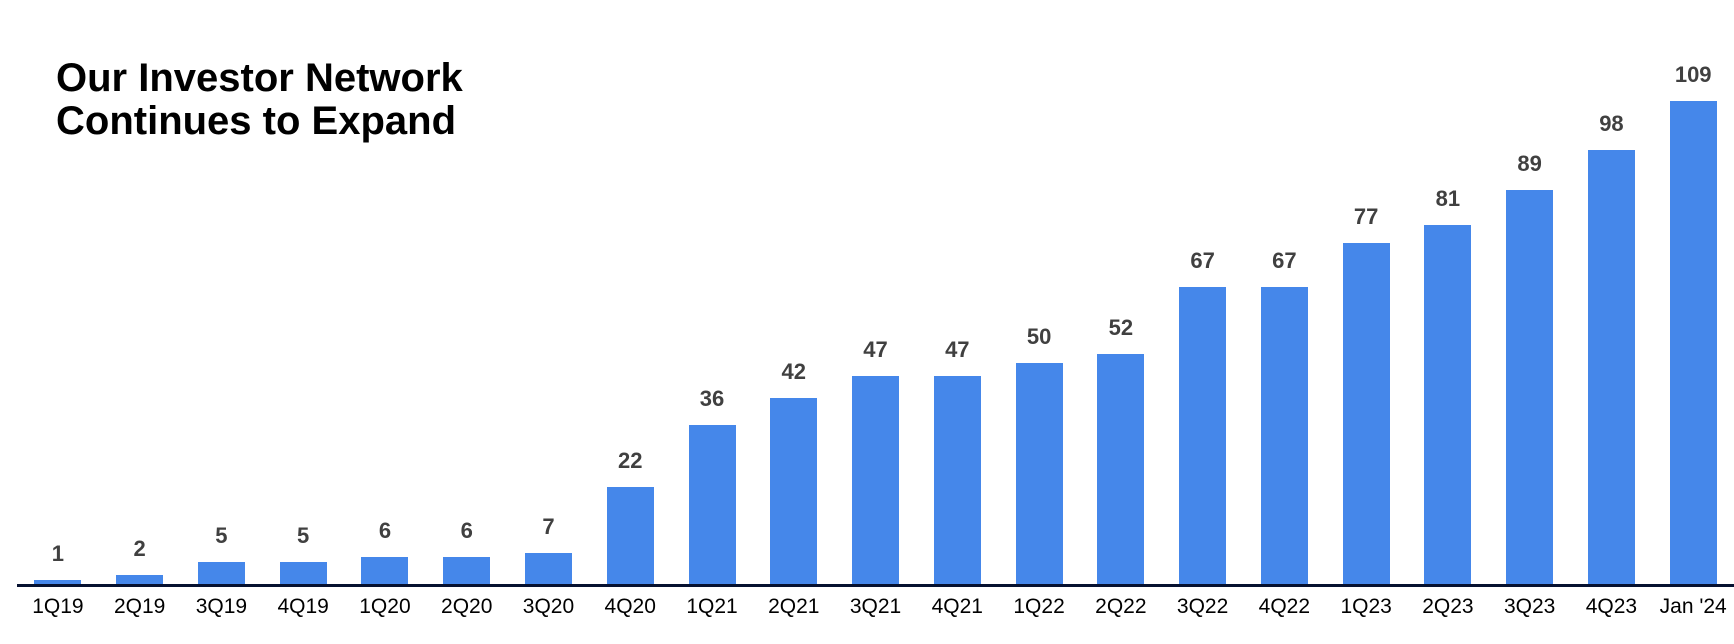 The height and width of the screenshot is (644, 1734). What do you see at coordinates (875, 585) in the screenshot?
I see `x-axis-line` at bounding box center [875, 585].